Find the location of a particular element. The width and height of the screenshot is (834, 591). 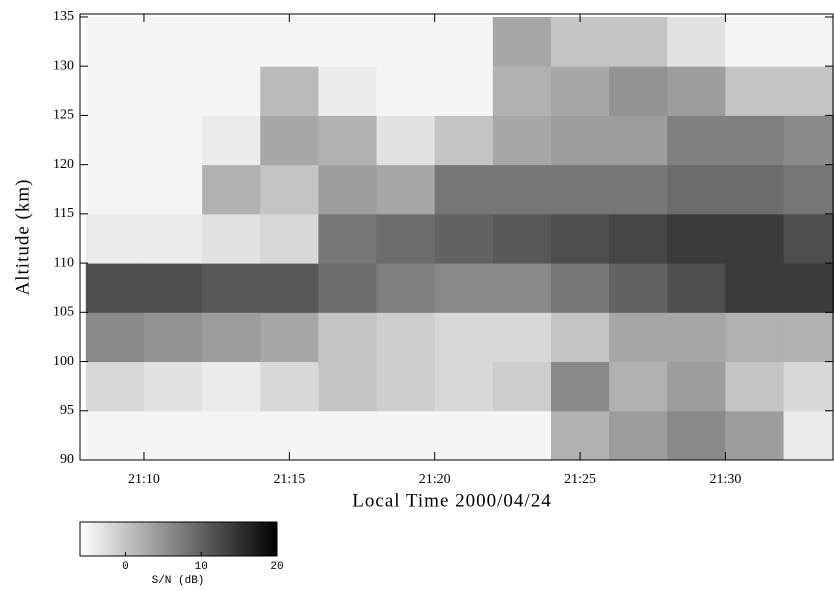

x-tick-label: 21:20 is located at coordinates (435, 479).